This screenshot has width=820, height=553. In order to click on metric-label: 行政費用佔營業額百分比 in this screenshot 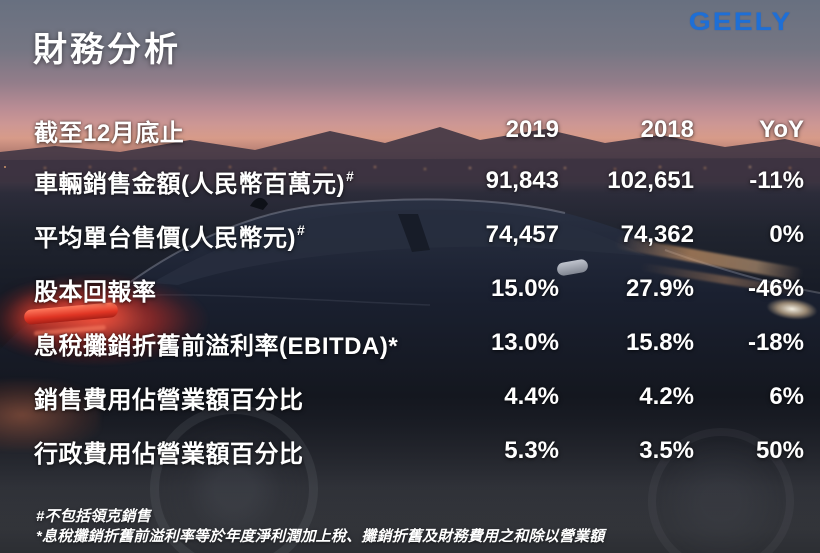, I will do `click(233, 451)`.